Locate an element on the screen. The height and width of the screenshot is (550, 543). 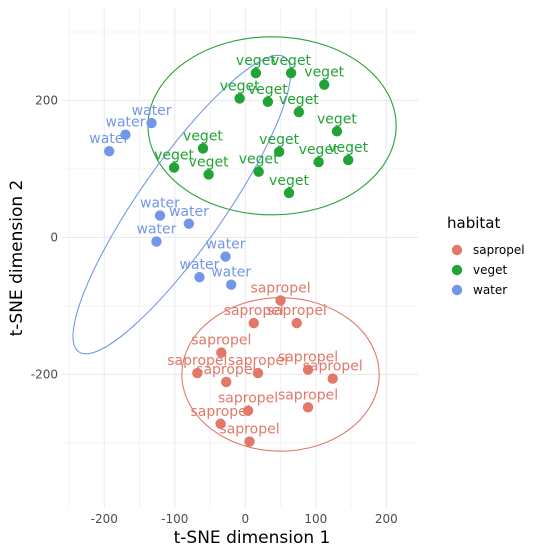
y-tick-label: 0 is located at coordinates (54, 237).